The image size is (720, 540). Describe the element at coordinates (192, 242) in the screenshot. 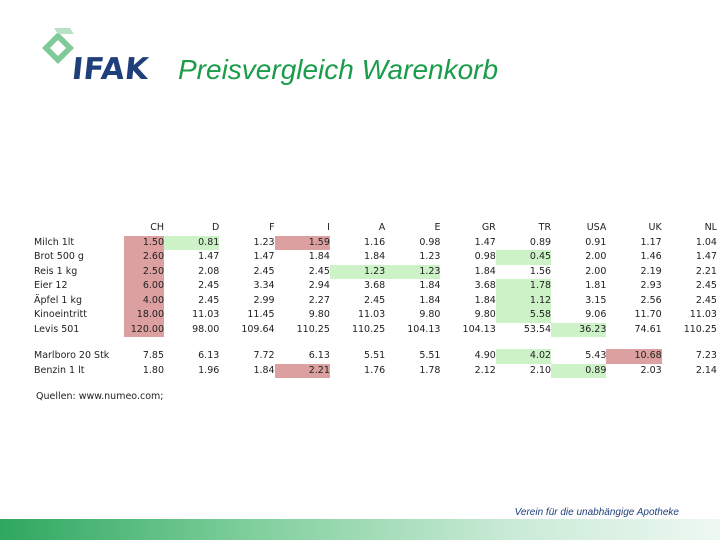

I see `price-cell: 0.81` at that location.